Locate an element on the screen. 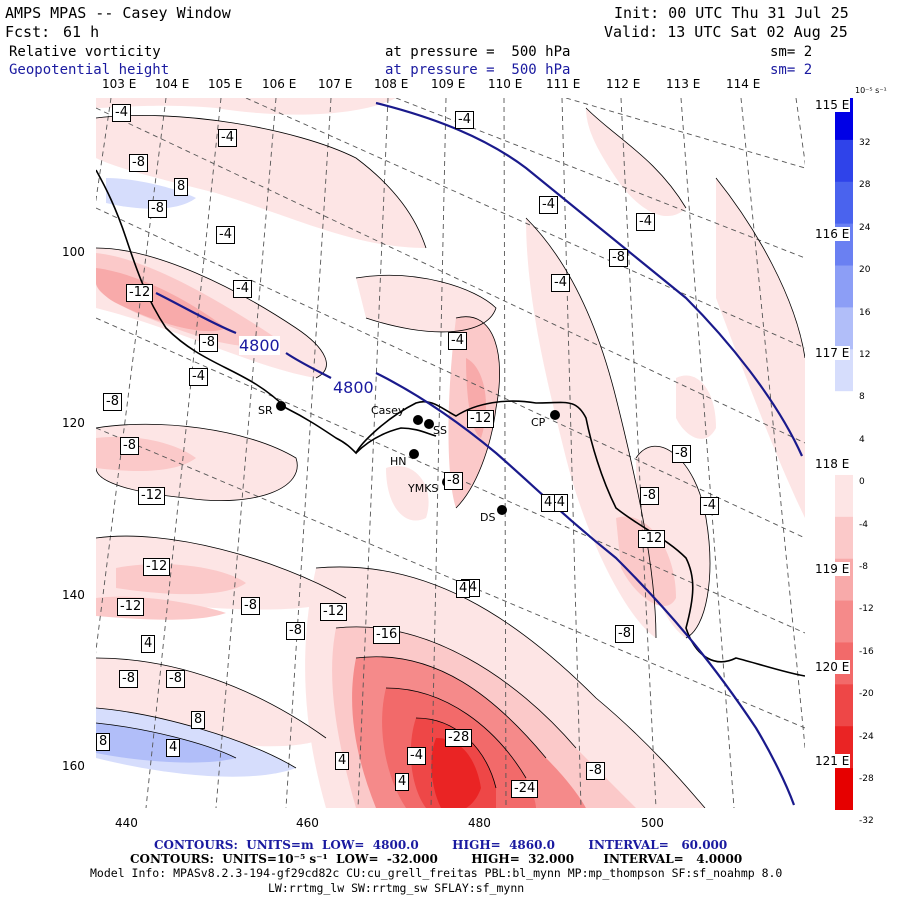 The height and width of the screenshot is (900, 900). station-label-hn: HN is located at coordinates (398, 461).